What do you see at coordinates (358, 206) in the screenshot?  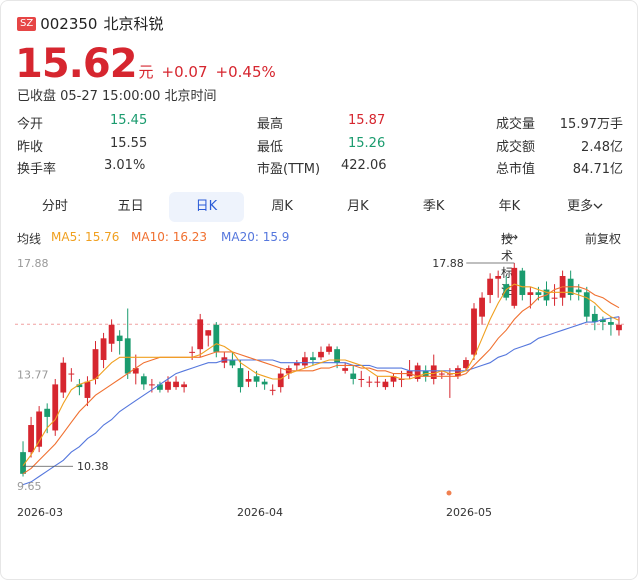 I see `tab-monthly-k: 月K` at bounding box center [358, 206].